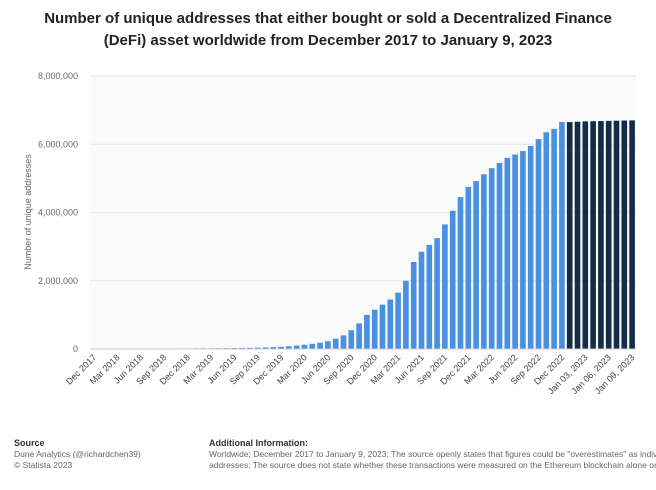 This screenshot has width=656, height=490. Describe the element at coordinates (58, 144) in the screenshot. I see `y-tick-label: 6,000,000` at that location.